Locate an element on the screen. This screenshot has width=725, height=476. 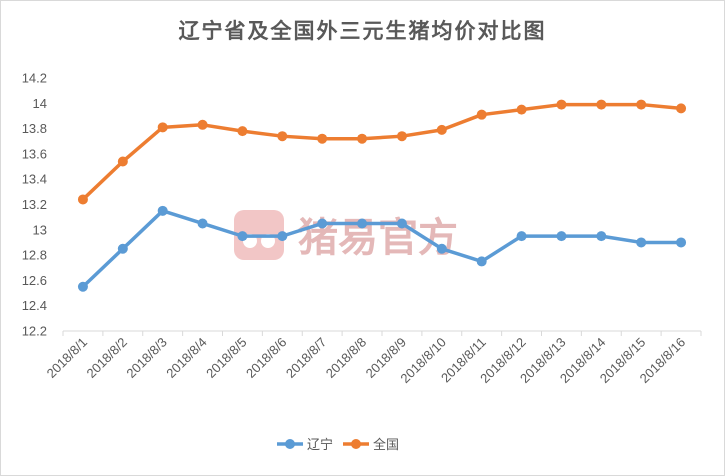
y-tick-label: 12.6 is located at coordinates (34, 280).